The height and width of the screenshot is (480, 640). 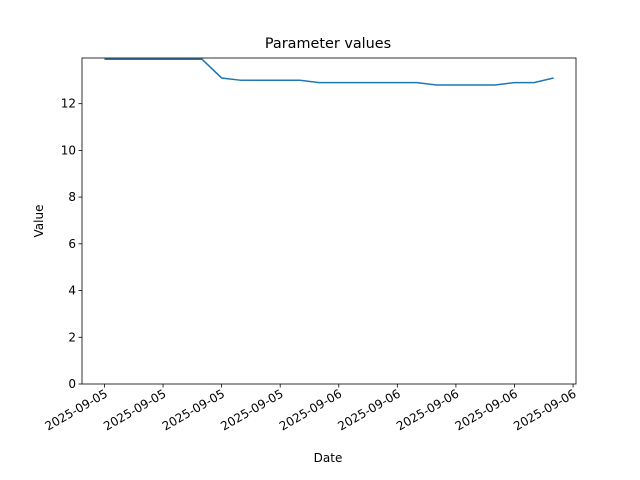 I want to click on chart-title: Parameter values, so click(x=328, y=44).